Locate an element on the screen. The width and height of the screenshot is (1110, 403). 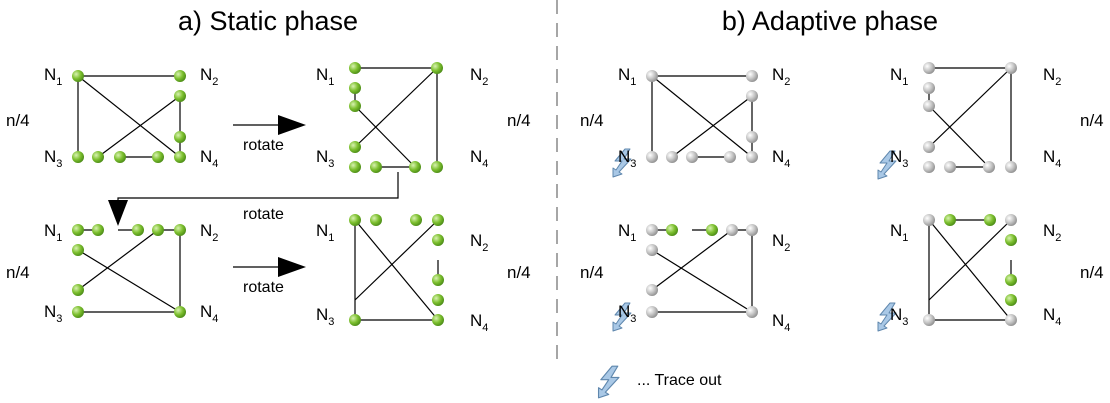
graph-adaptive-top-right is located at coordinates (970, 117).